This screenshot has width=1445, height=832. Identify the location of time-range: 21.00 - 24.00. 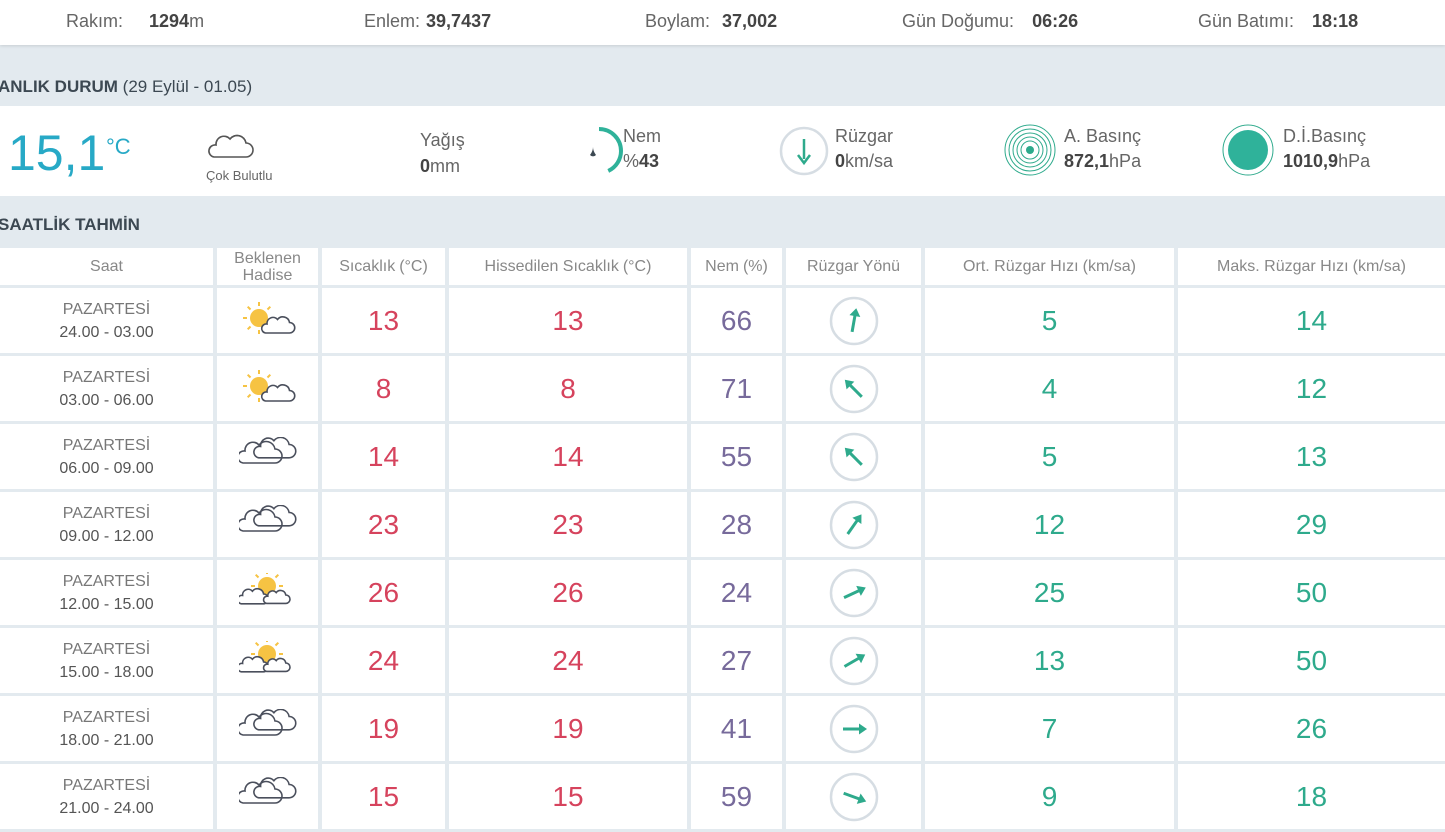
(106, 808).